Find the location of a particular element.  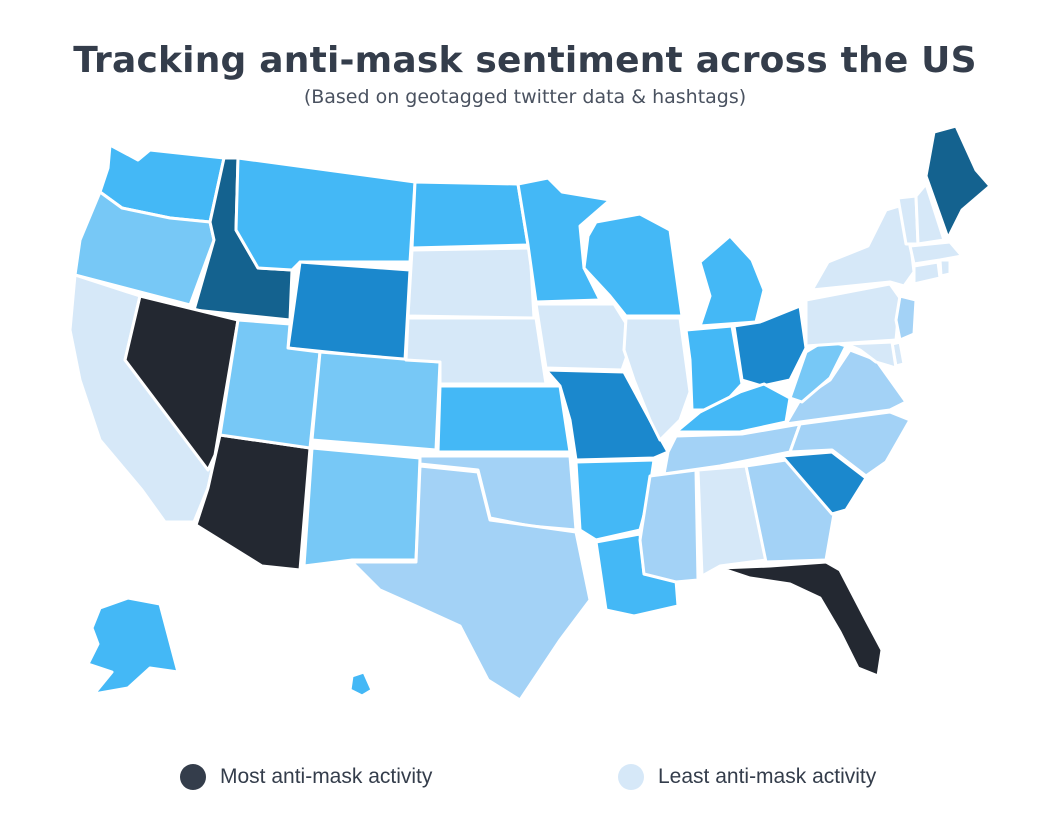

state-il is located at coordinates (657, 379).